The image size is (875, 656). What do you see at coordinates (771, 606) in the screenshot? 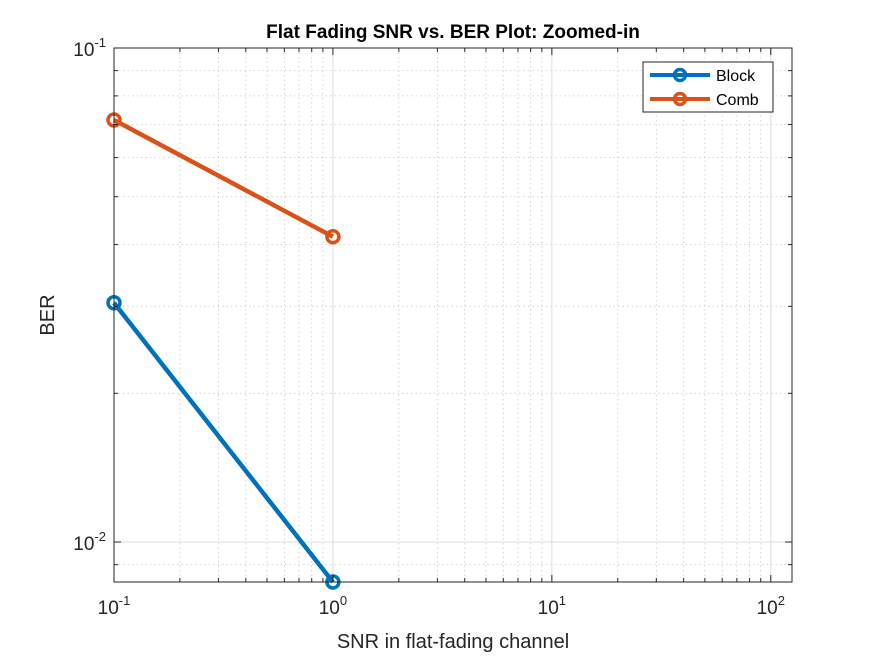
I see `x-tick-label: 10²` at bounding box center [771, 606].